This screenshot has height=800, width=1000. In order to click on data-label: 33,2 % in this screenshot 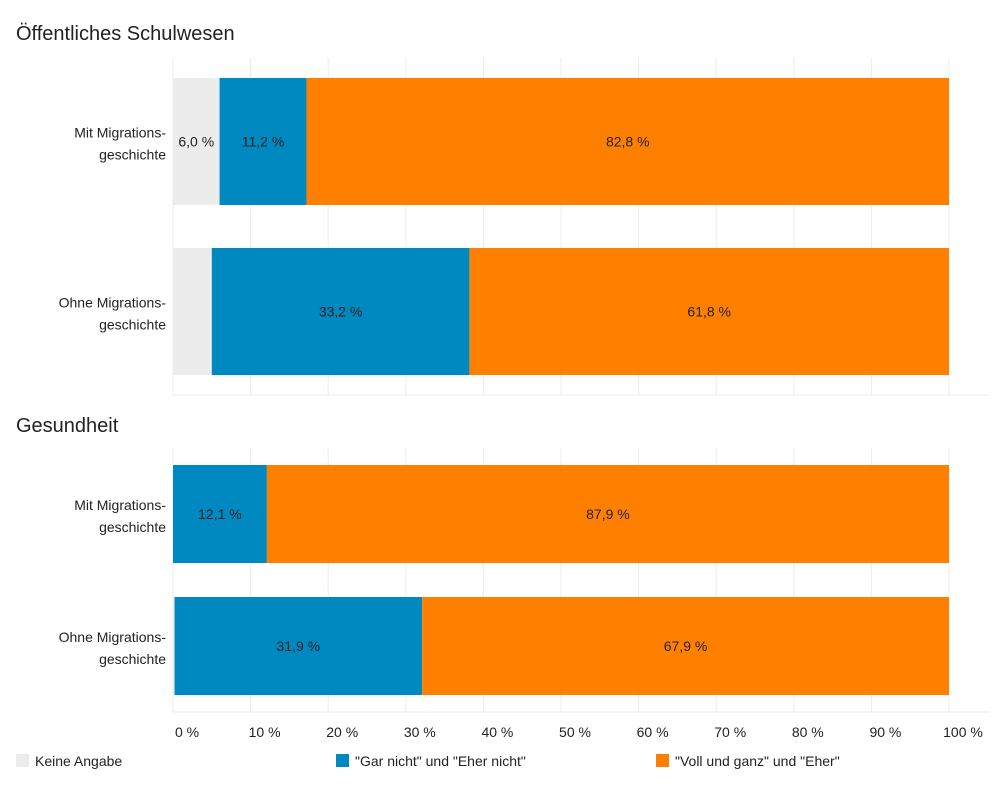, I will do `click(341, 312)`.